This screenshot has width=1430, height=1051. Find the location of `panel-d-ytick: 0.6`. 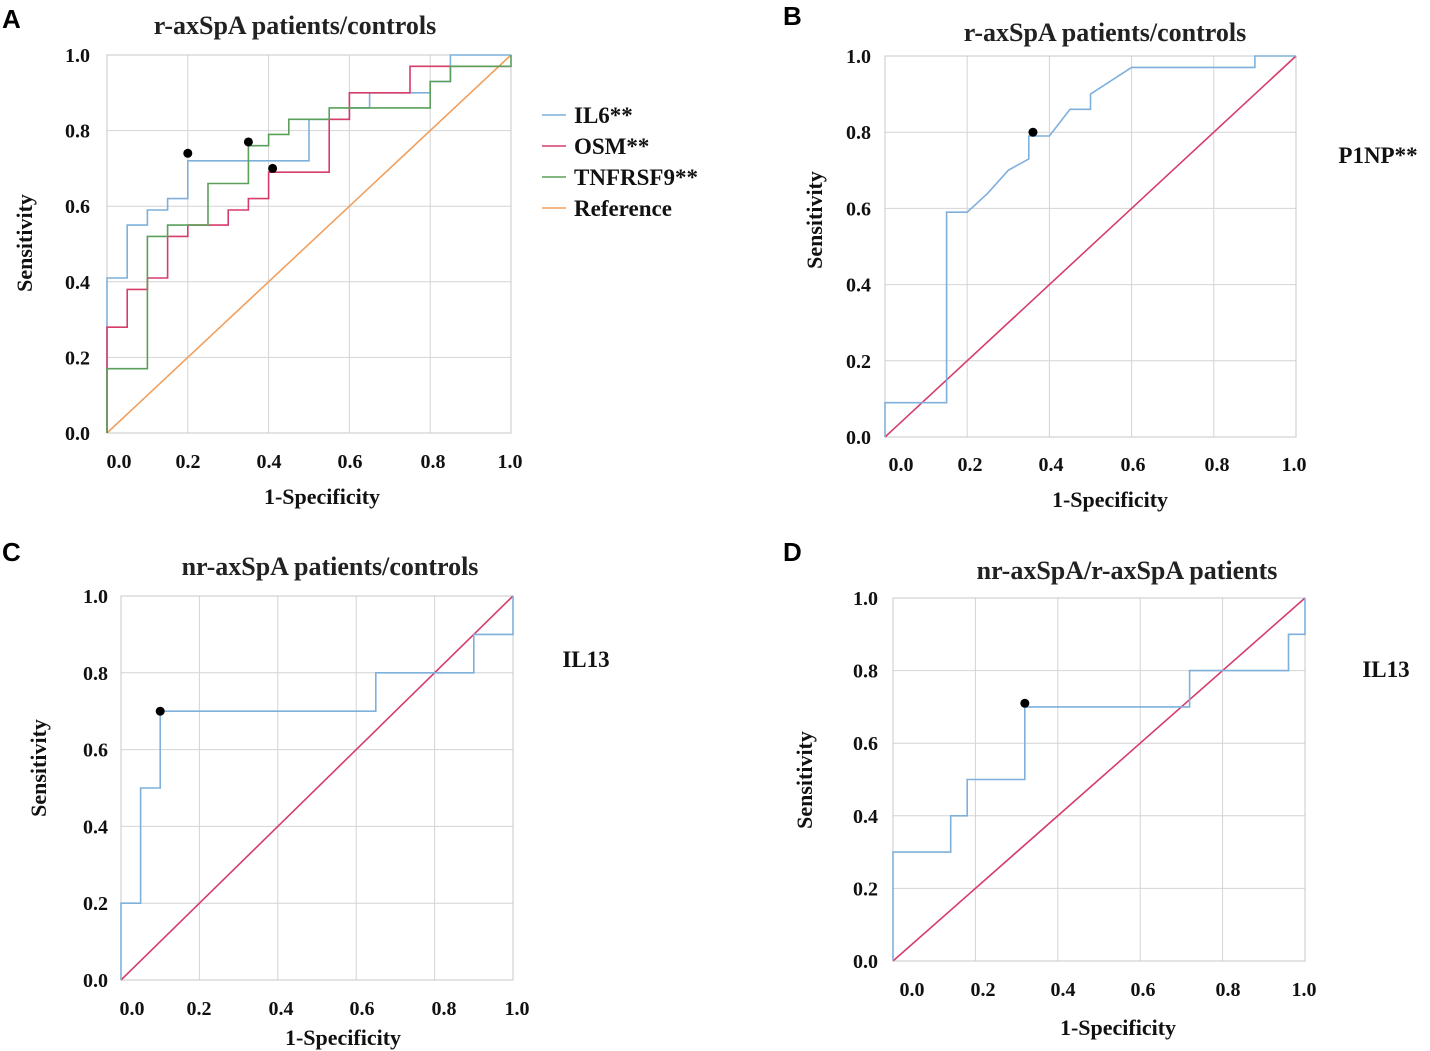

panel-d-ytick: 0.6 is located at coordinates (865, 744).